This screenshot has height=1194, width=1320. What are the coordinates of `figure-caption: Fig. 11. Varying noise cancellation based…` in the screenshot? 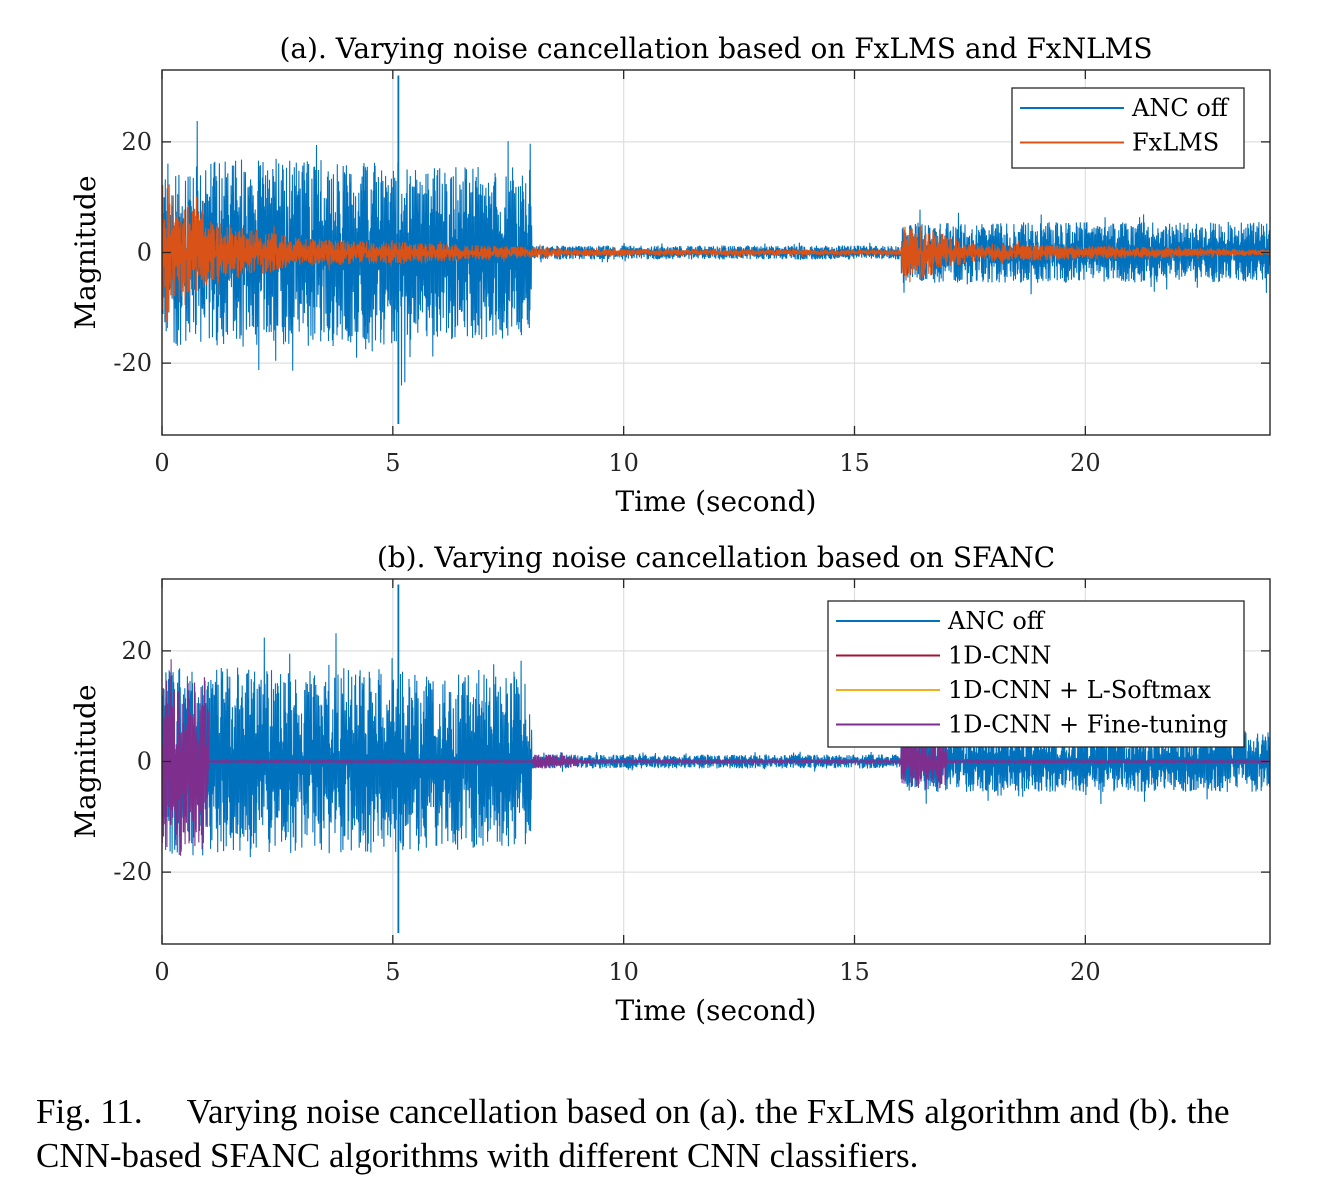 It's located at (666, 1134).